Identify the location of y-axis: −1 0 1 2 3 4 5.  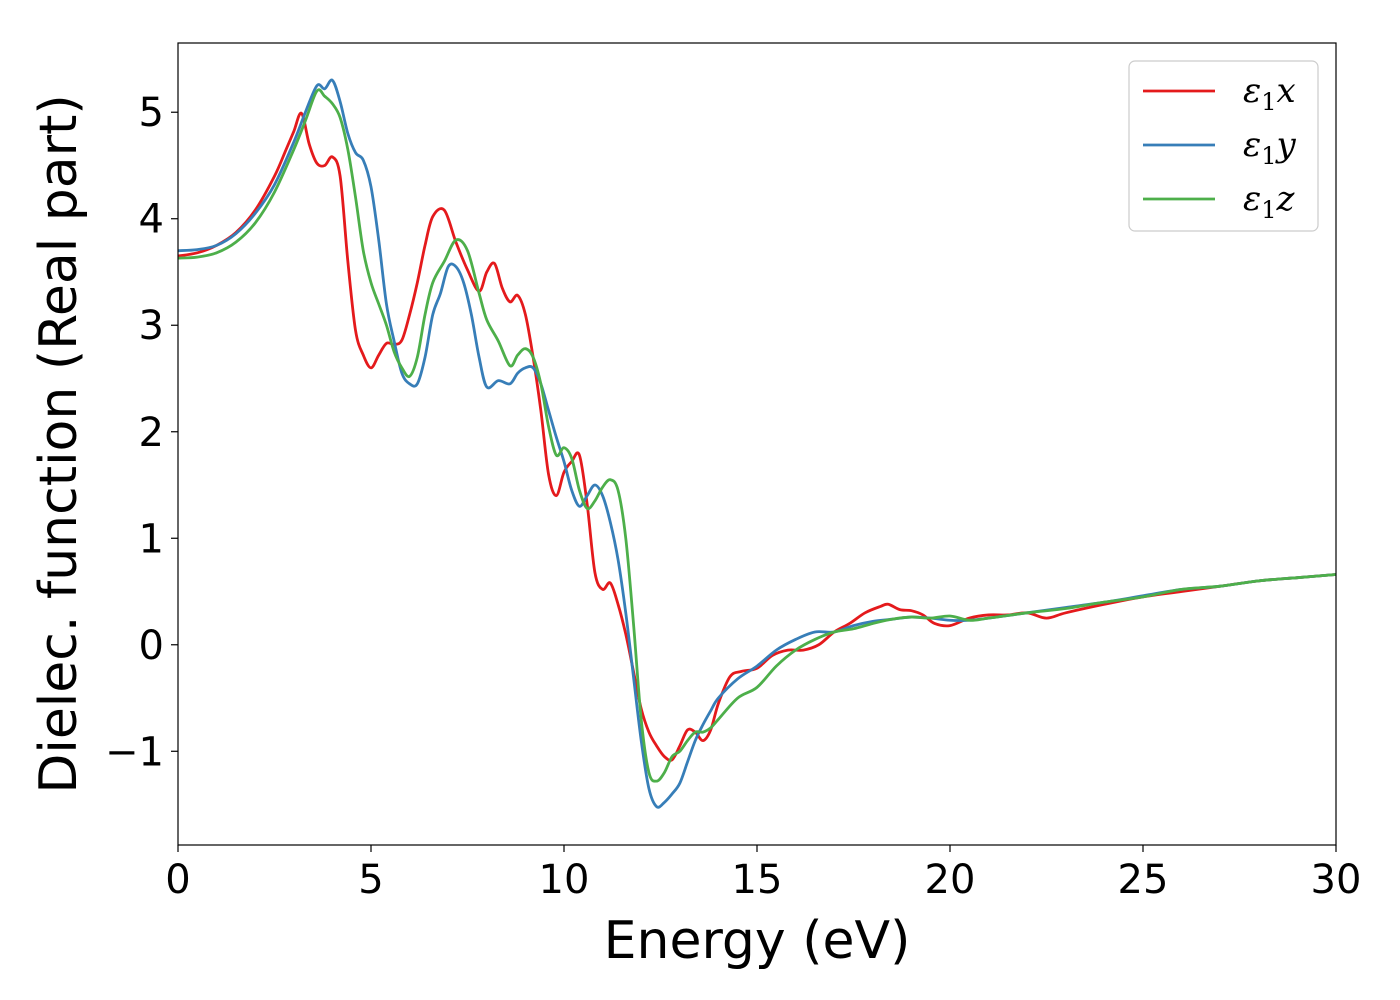
(141, 432).